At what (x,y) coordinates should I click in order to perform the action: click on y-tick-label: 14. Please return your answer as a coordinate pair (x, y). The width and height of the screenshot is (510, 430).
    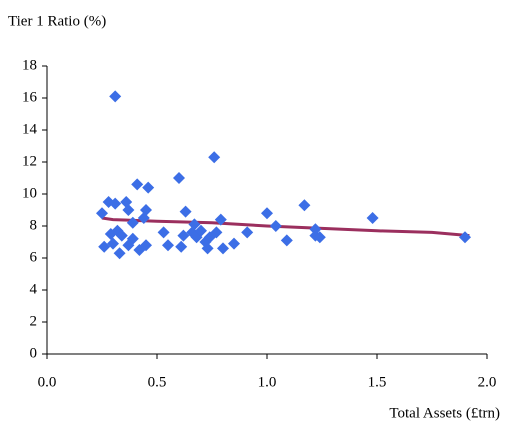
    Looking at the image, I should click on (30, 129).